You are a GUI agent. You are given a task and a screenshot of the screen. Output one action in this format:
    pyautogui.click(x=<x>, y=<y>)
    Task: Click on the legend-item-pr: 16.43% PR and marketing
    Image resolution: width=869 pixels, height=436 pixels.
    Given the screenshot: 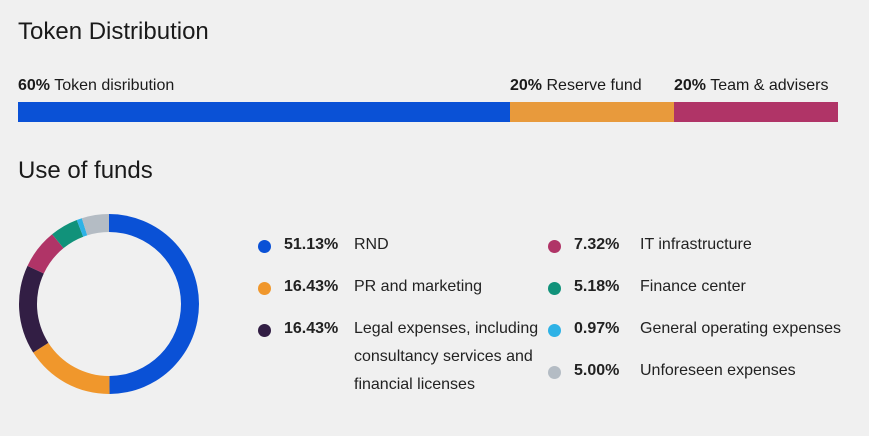 What is the action you would take?
    pyautogui.click(x=370, y=289)
    